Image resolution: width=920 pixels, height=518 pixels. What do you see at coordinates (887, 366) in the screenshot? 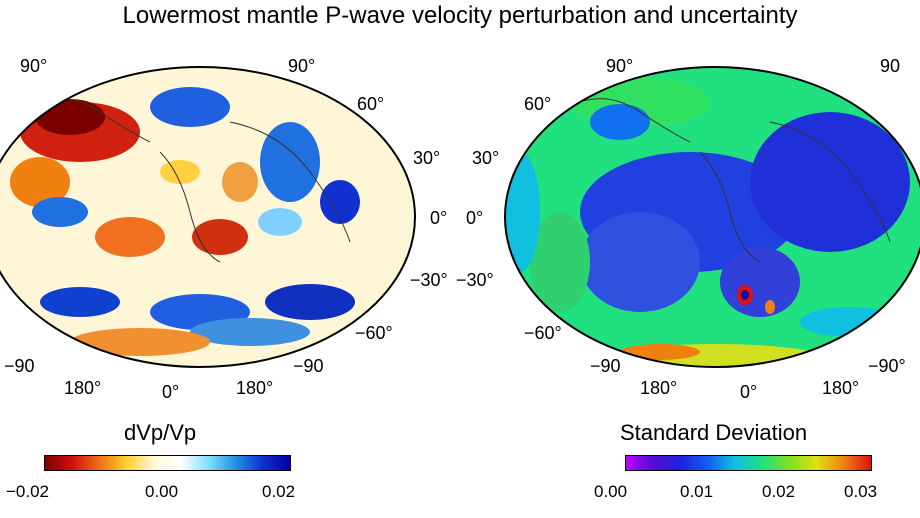
I see `right-lat-m90-right: −90°` at bounding box center [887, 366].